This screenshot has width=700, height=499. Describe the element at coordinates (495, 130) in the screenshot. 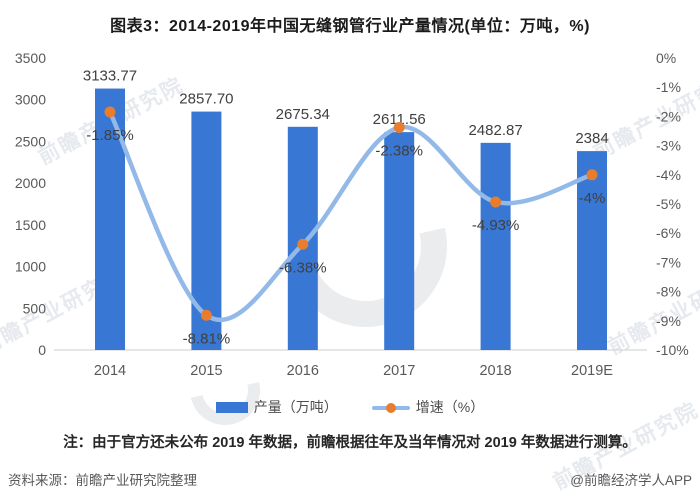

I see `bar-value-label: 2482.87` at that location.